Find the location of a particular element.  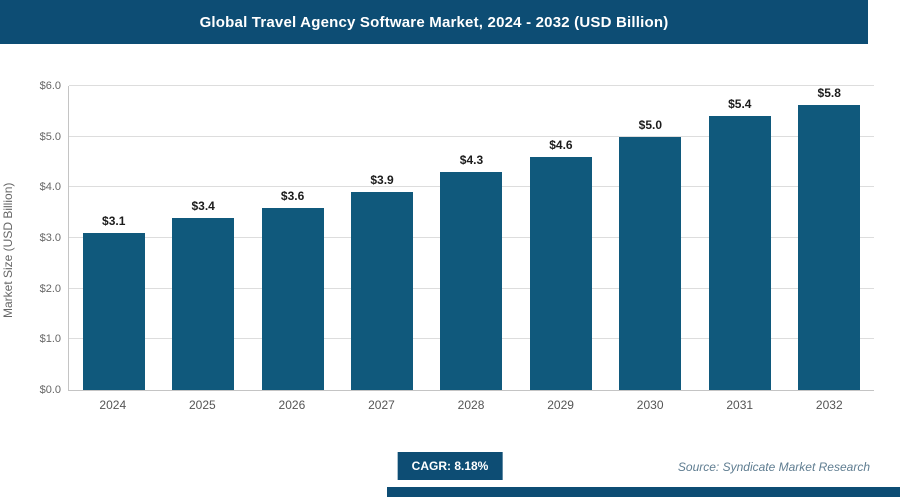

bar-value-label: $5.0 is located at coordinates (650, 124).